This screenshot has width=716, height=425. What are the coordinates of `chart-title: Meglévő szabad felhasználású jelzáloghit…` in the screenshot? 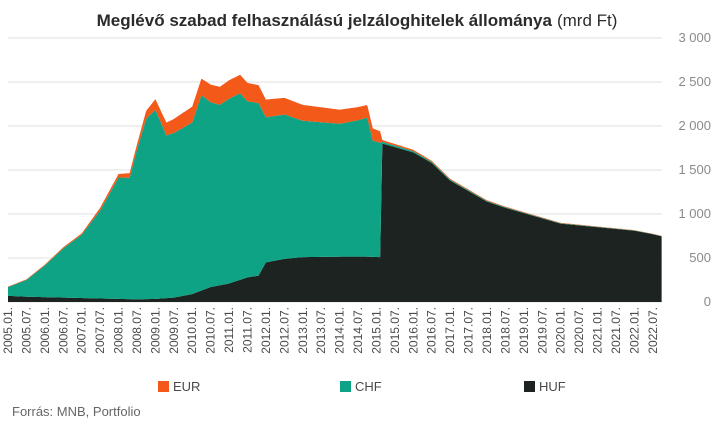 It's located at (357, 20).